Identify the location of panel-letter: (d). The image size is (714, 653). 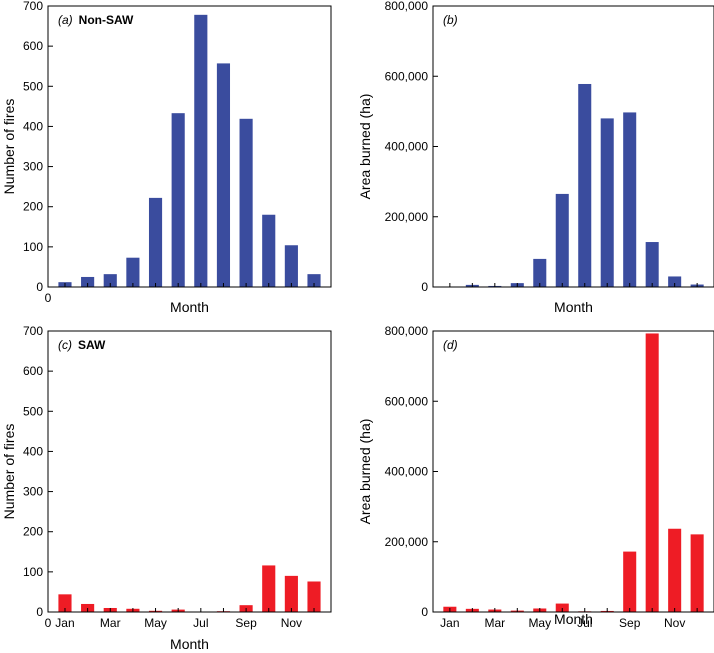
(450, 345).